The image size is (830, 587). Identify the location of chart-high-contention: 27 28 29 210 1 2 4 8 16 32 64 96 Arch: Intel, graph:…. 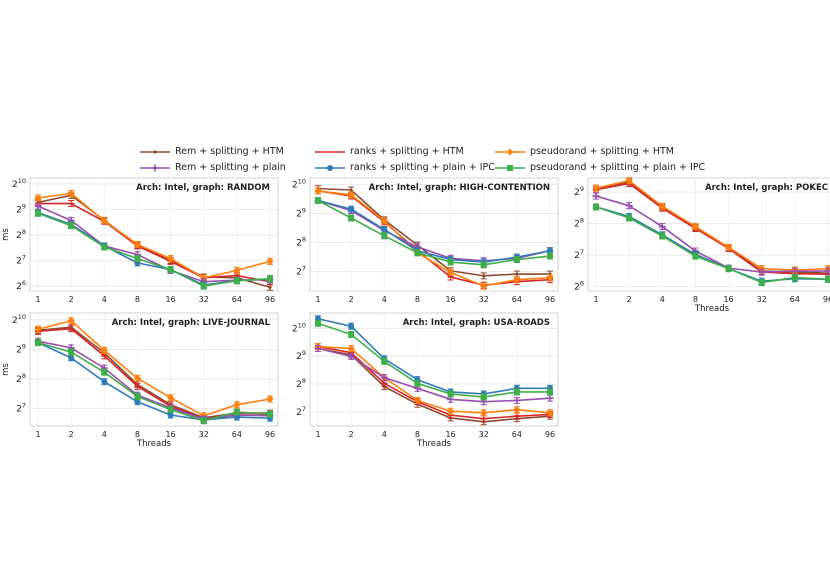
(425, 240).